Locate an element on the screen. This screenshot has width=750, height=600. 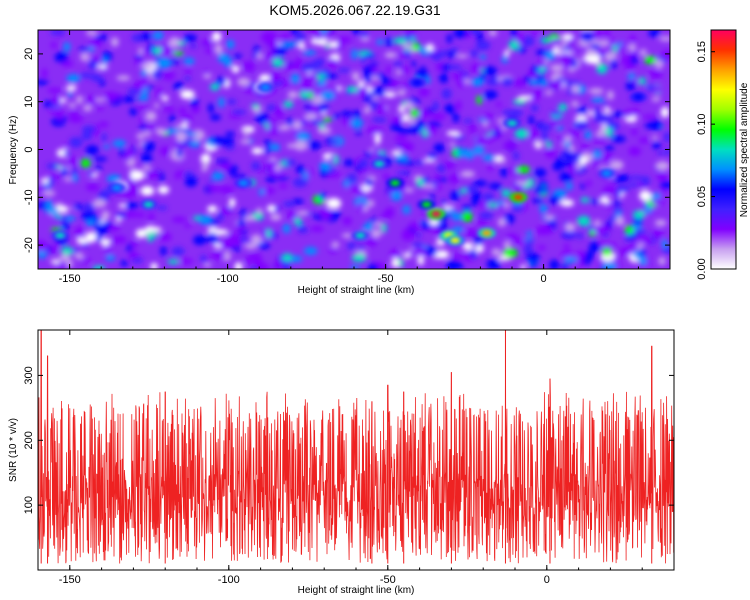
colorbar-tick-label: 0.10 is located at coordinates (702, 123).